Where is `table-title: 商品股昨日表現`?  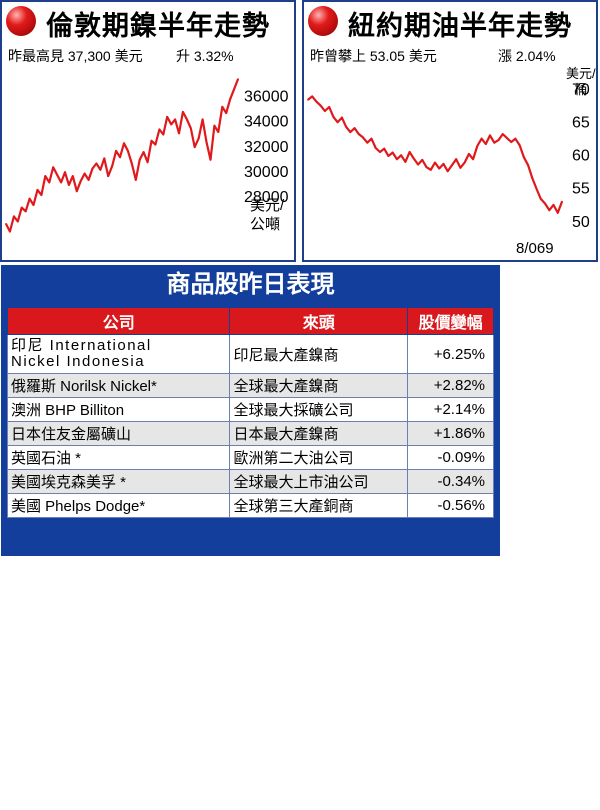 table-title: 商品股昨日表現 is located at coordinates (250, 284).